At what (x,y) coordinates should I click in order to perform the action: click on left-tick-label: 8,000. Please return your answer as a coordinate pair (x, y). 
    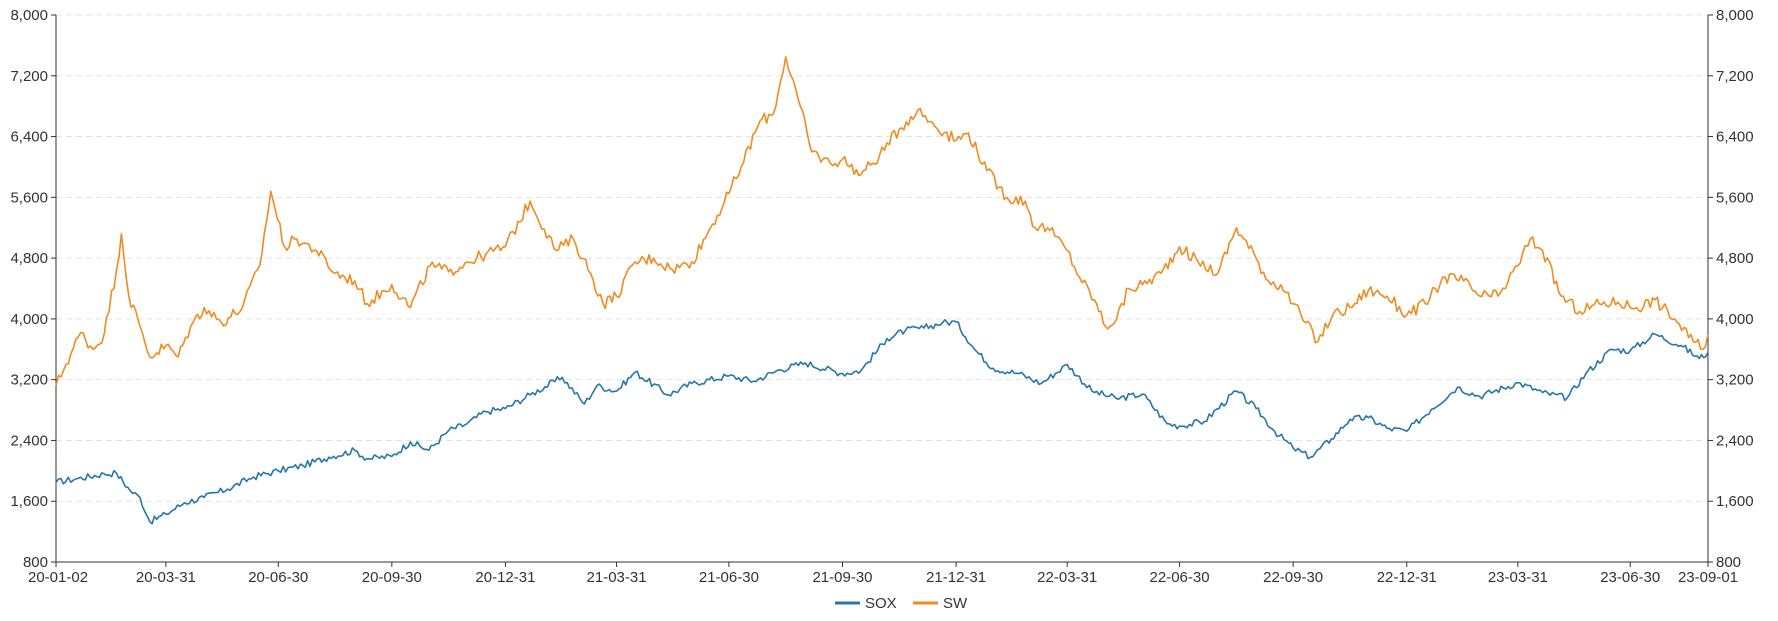
    Looking at the image, I should click on (29, 15).